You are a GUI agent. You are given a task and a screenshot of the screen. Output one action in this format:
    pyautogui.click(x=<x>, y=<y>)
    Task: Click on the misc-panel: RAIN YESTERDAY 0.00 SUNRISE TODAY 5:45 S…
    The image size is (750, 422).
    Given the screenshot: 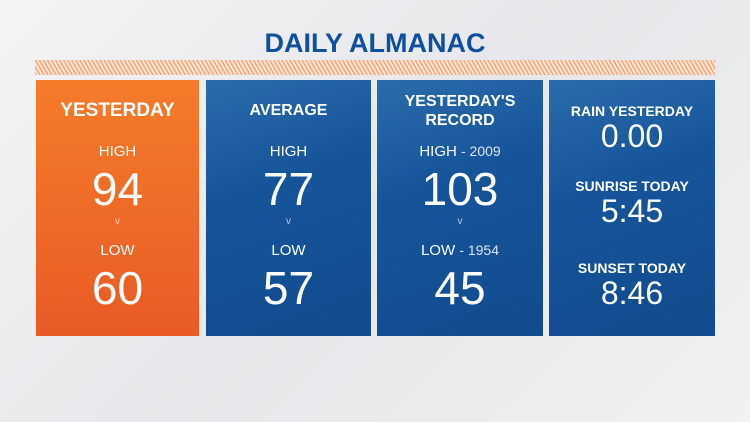 What is the action you would take?
    pyautogui.click(x=632, y=208)
    